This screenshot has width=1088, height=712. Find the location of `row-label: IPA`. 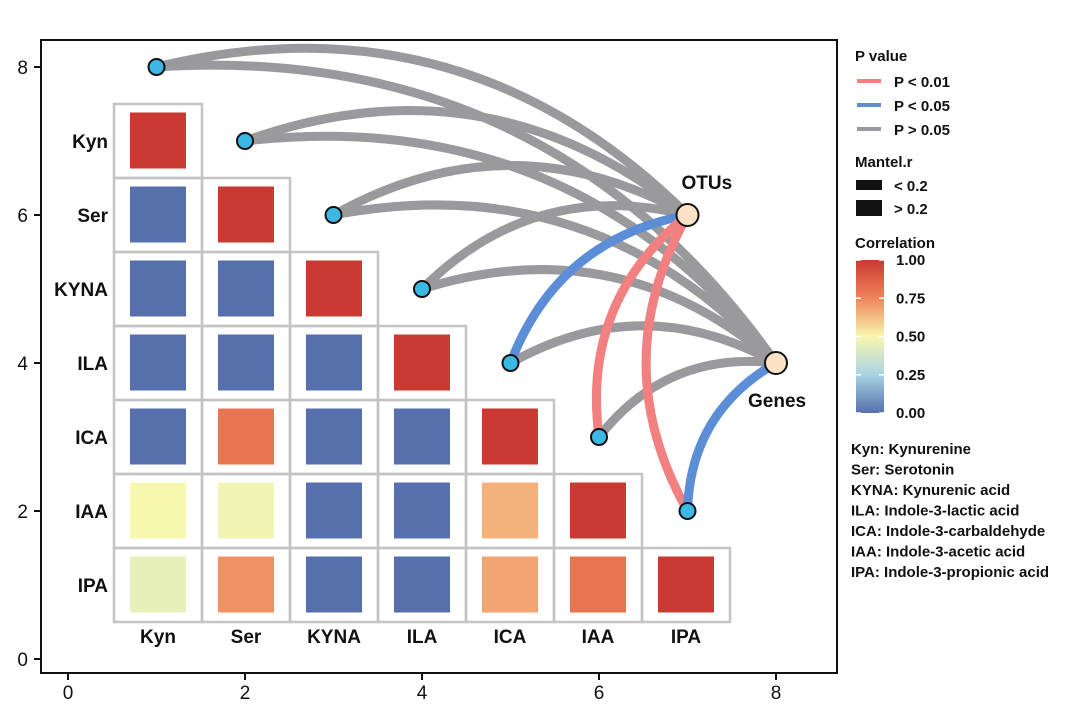

row-label: IPA is located at coordinates (93, 586).